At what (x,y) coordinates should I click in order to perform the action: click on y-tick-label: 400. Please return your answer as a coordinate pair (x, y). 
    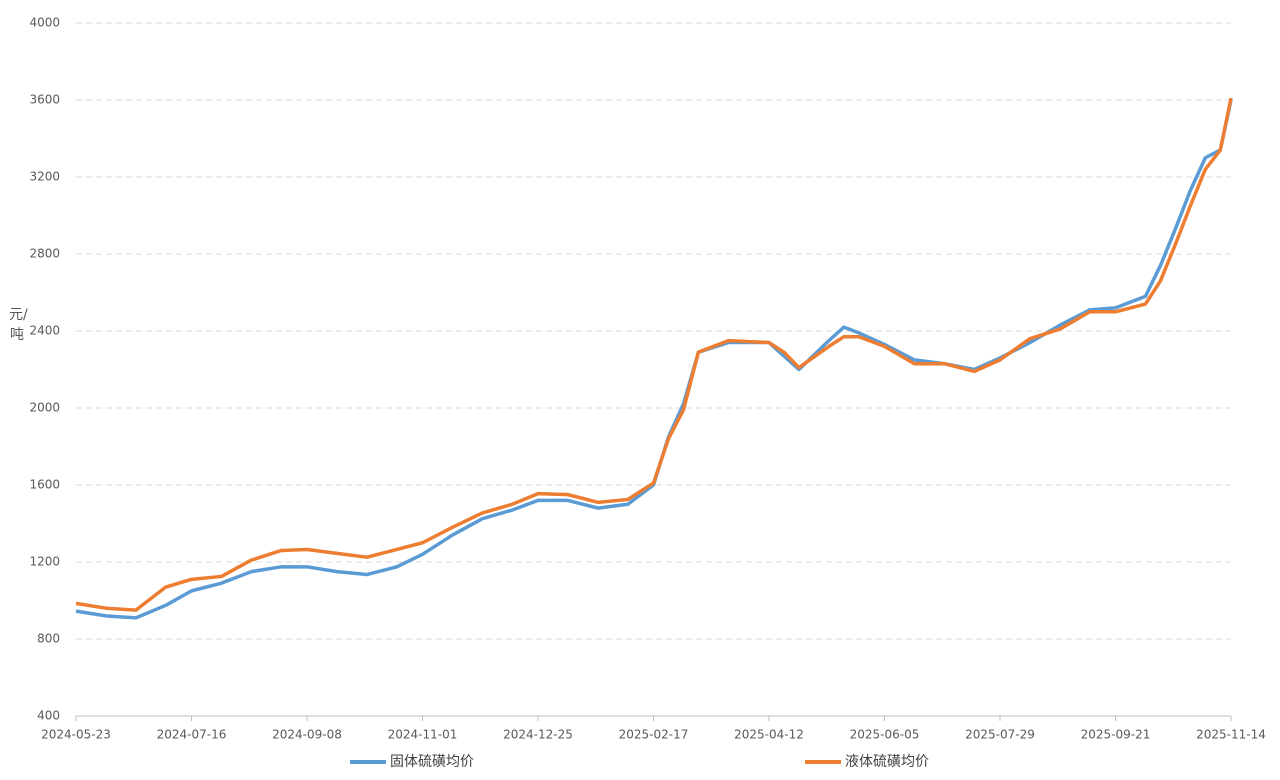
    Looking at the image, I should click on (48, 716).